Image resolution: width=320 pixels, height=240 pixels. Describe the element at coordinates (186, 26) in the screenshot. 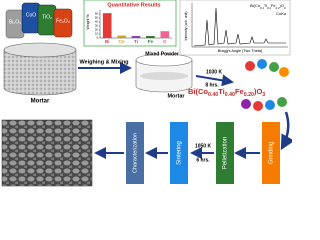

I see `xrd-y-label: Intensity (arb. unit)` at that location.